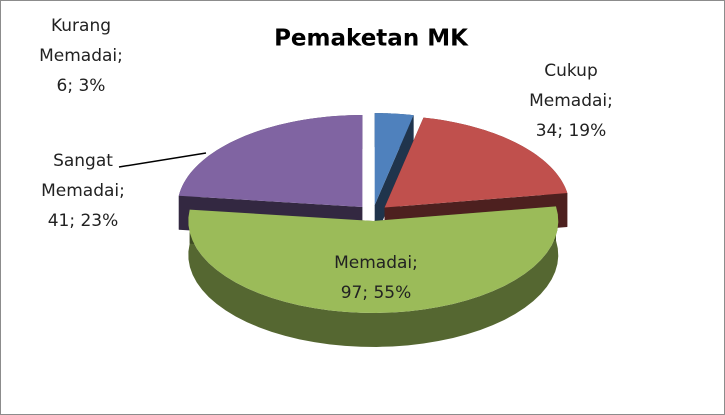 This screenshot has height=415, width=725. I want to click on slice-edge, so click(394, 177).